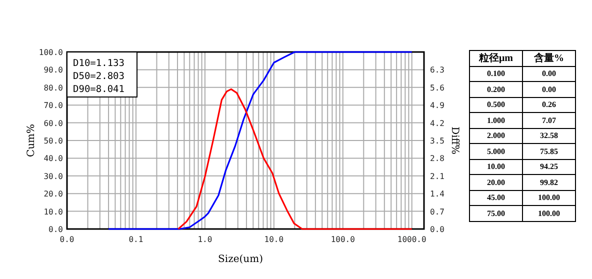  I want to click on x-tick-label: 0.0, so click(67, 239).